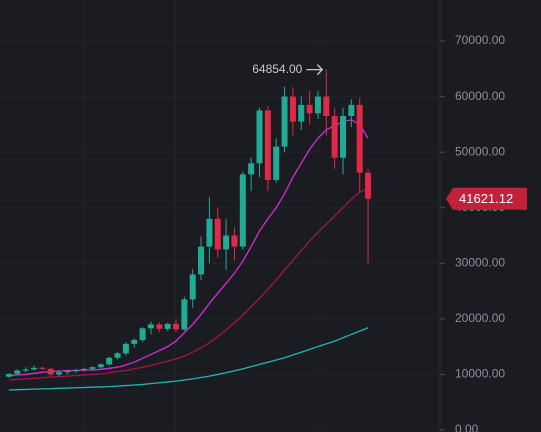 The image size is (541, 432). I want to click on y-tick-label: 60000.00, so click(480, 96).